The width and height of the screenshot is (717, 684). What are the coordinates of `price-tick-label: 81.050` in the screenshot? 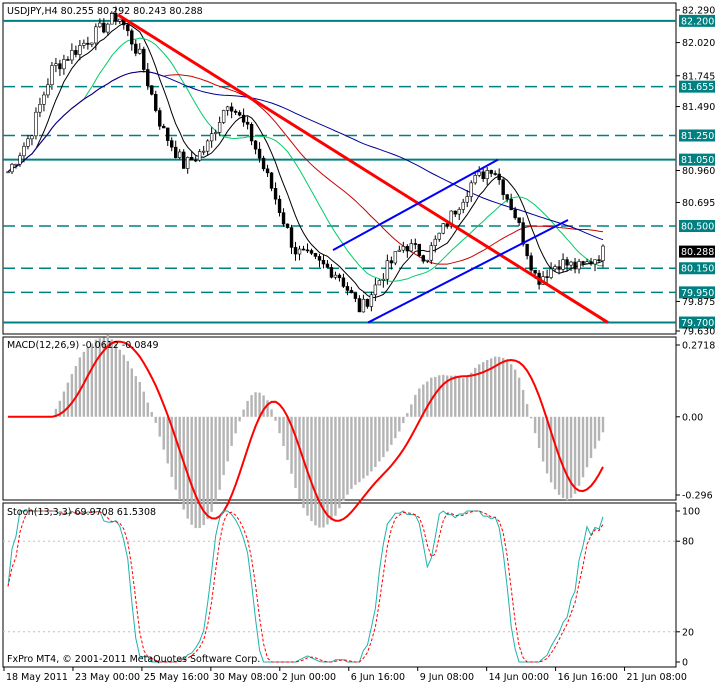 It's located at (697, 160).